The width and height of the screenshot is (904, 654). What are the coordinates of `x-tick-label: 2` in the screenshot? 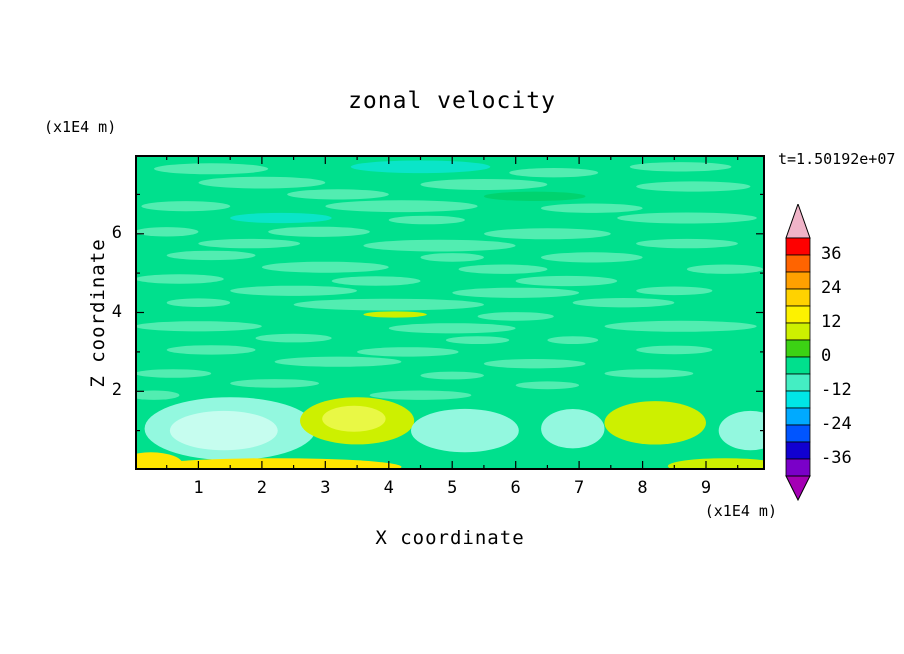 It's located at (261, 488).